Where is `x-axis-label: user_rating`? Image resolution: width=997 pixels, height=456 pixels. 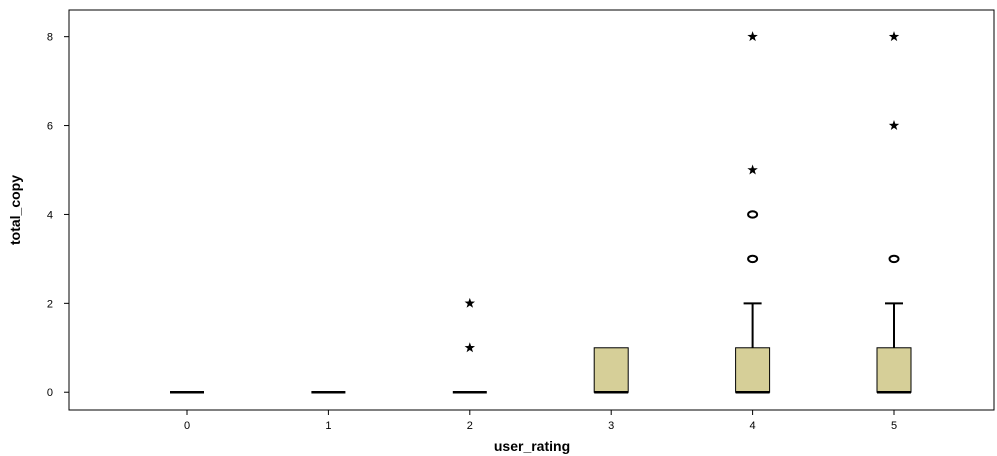
x-axis-label: user_rating is located at coordinates (532, 446).